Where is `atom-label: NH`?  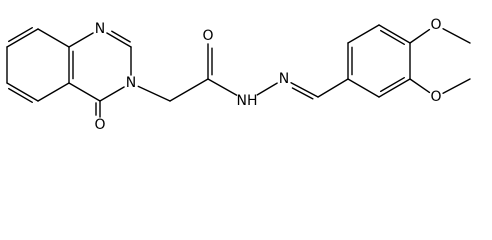 atom-label: NH is located at coordinates (247, 101).